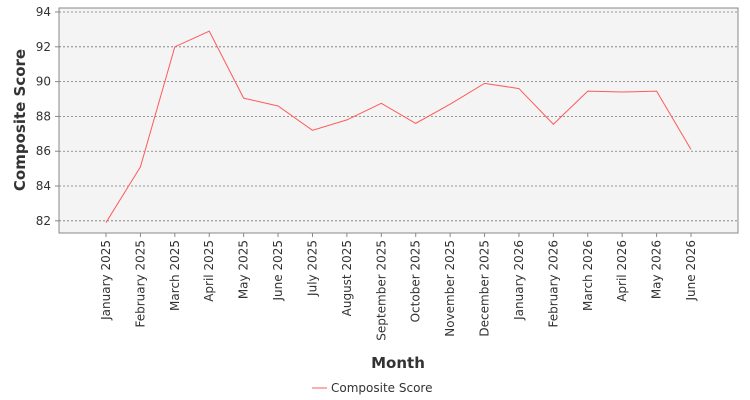 This screenshot has width=750, height=400. What do you see at coordinates (519, 280) in the screenshot?
I see `x-tick-label: January 2026` at bounding box center [519, 280].